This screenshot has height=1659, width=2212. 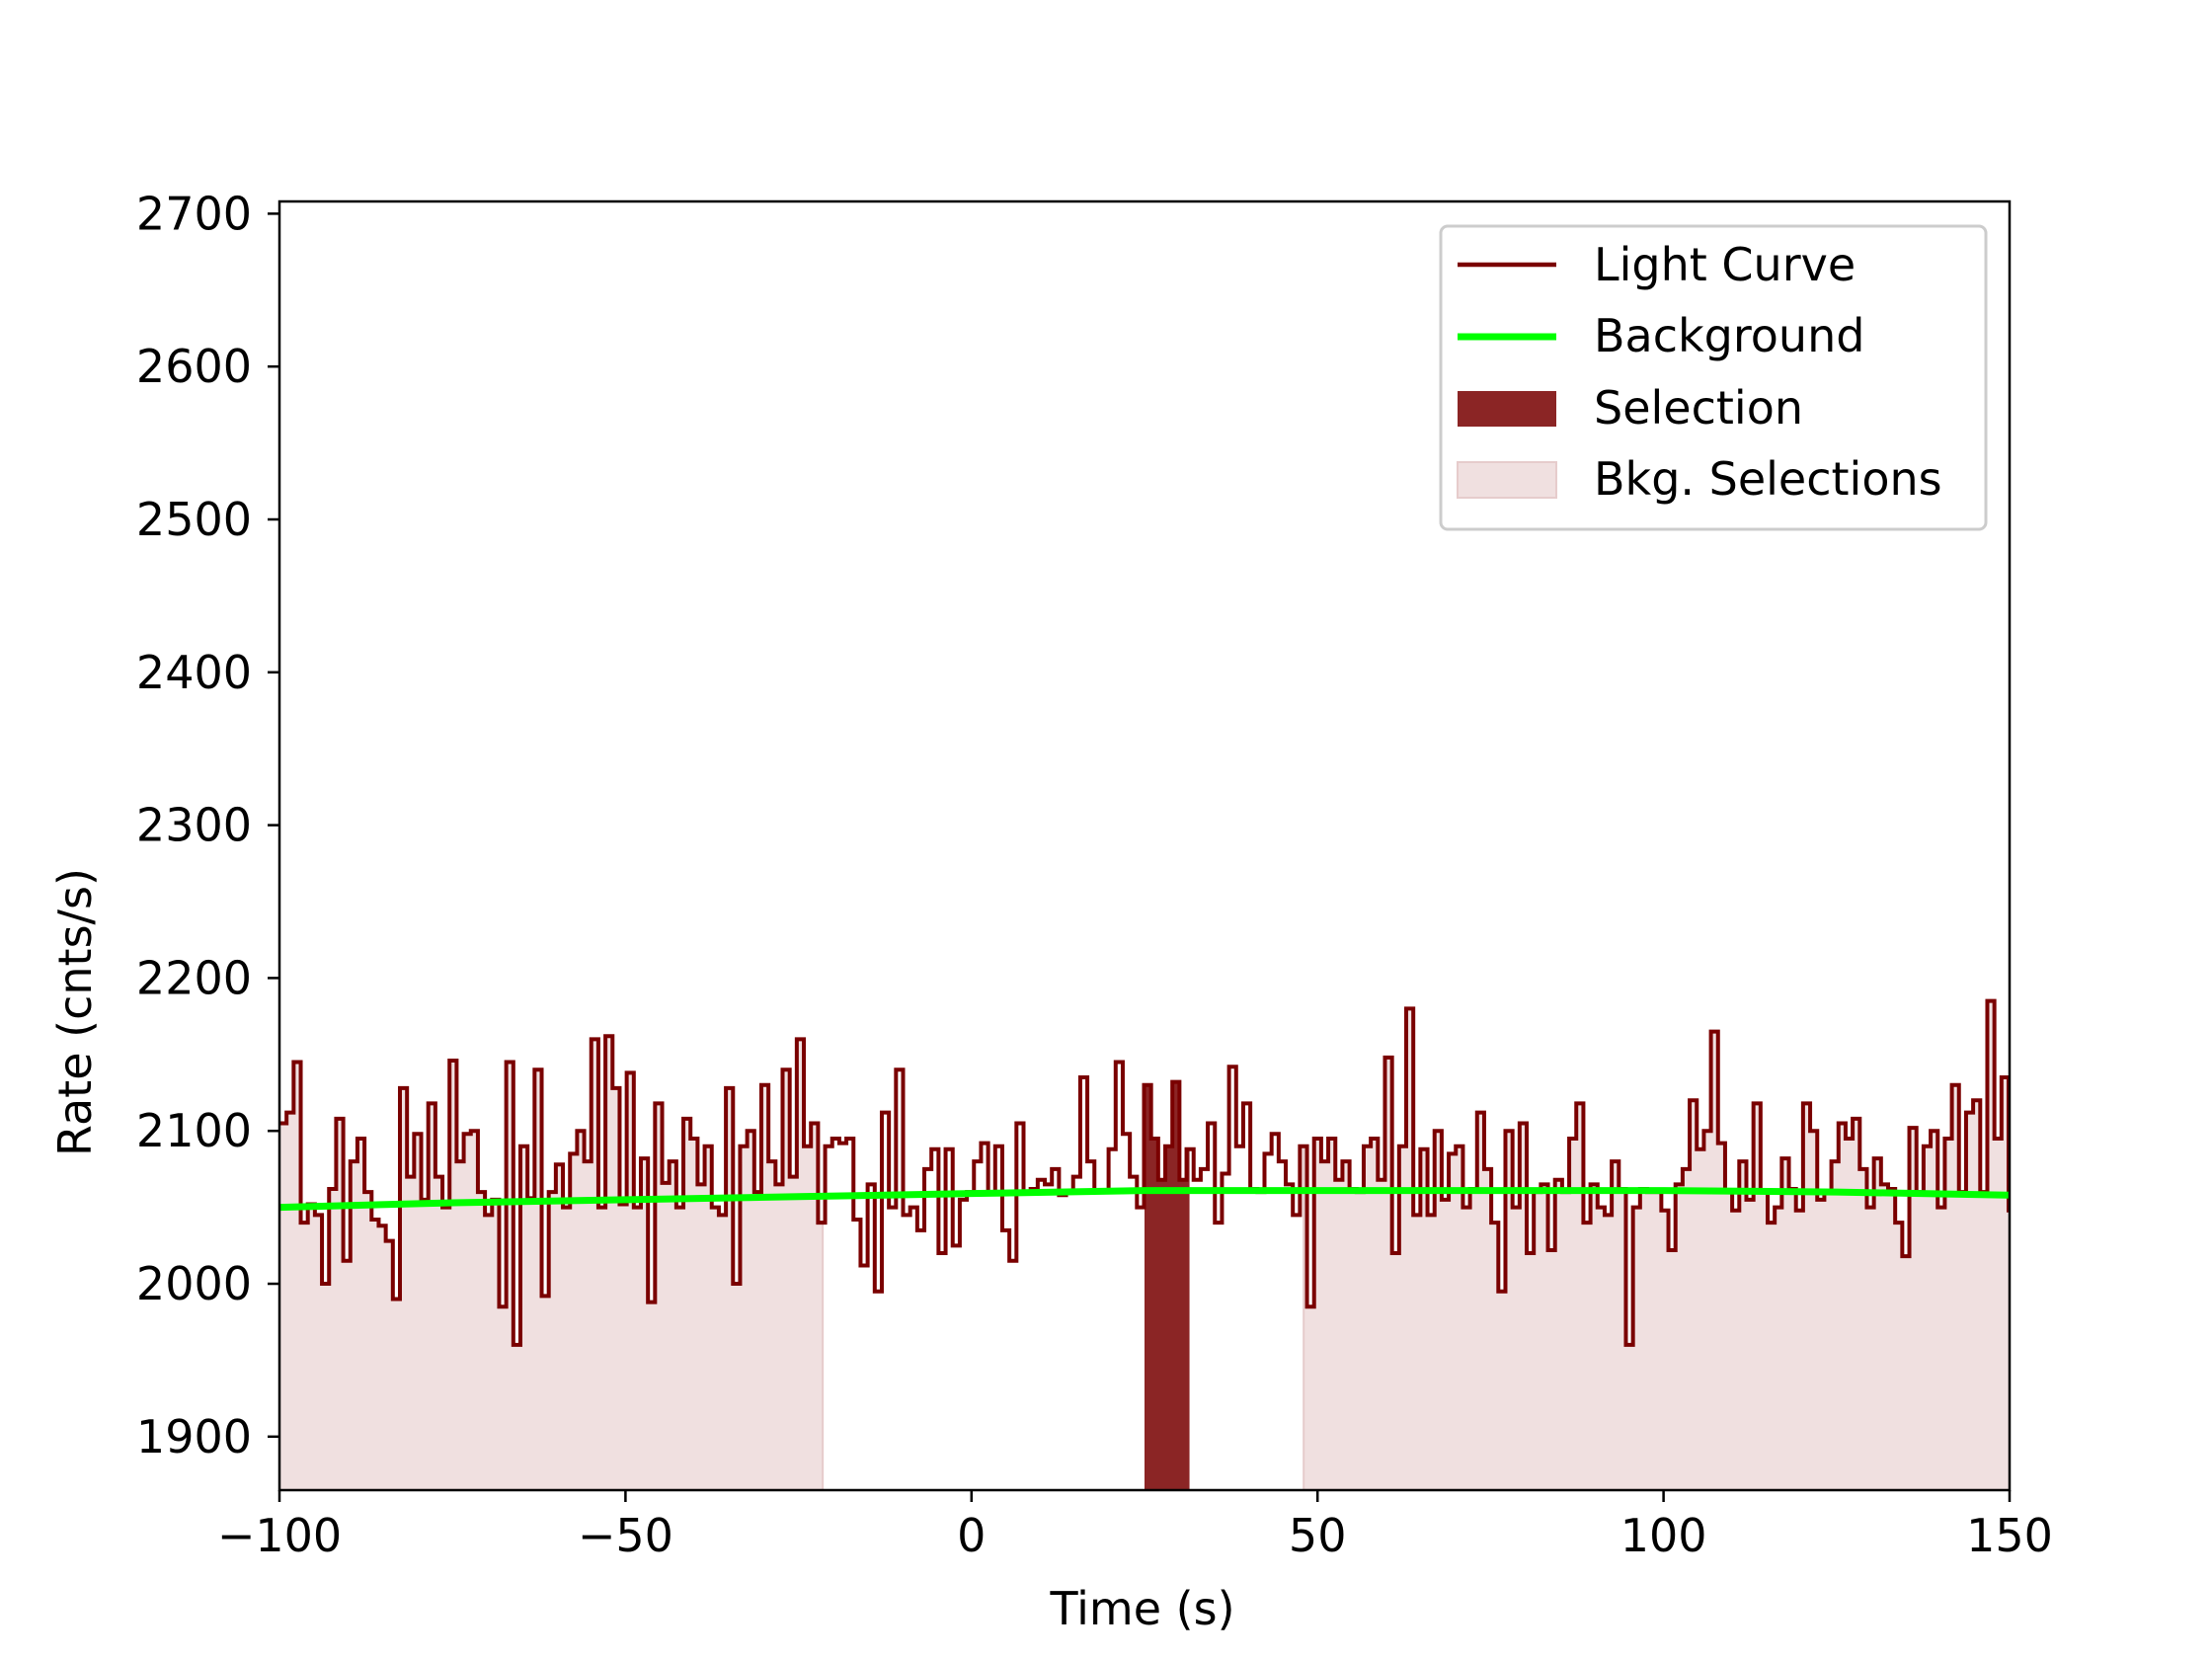 What do you see at coordinates (280, 1536) in the screenshot?
I see `x-tick-label: −100` at bounding box center [280, 1536].